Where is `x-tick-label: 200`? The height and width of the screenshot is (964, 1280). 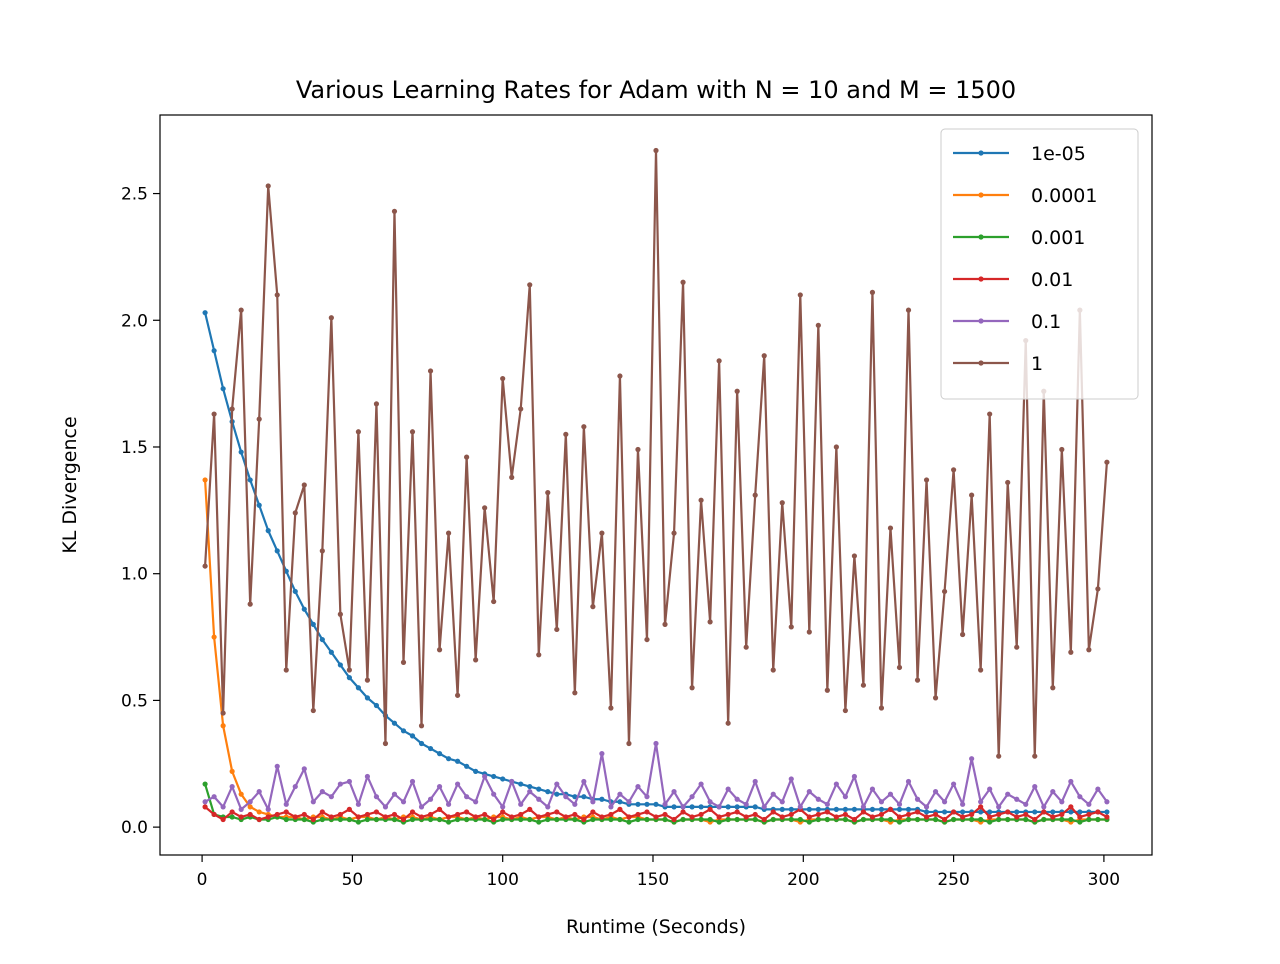
x-tick-label: 200 is located at coordinates (803, 880).